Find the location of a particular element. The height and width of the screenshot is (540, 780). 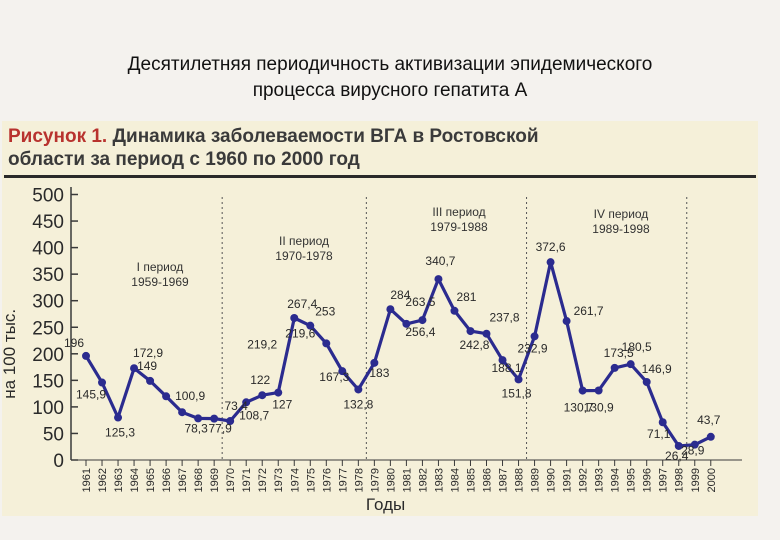

x-tick-label: 1994 is located at coordinates (616, 480).